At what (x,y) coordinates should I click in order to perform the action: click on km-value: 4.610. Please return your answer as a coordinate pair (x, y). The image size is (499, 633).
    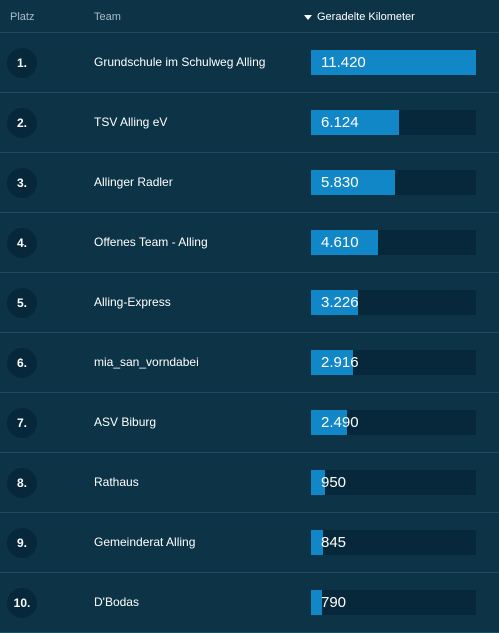
    Looking at the image, I should click on (340, 242).